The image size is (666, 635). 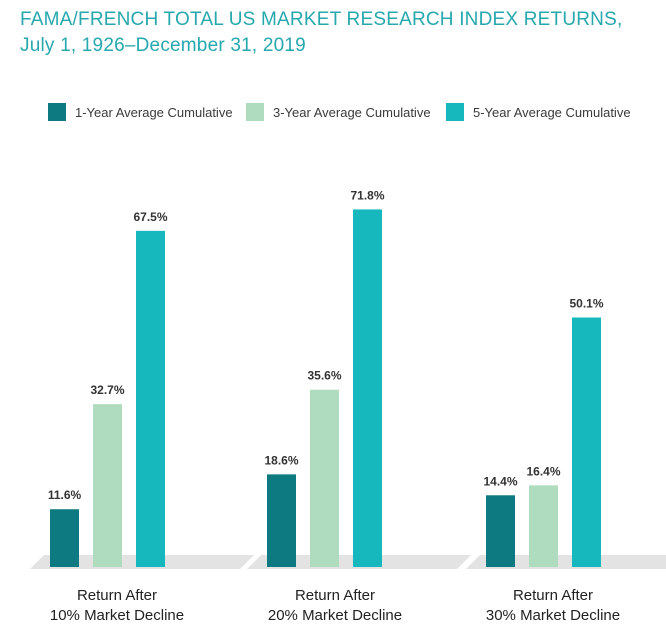 What do you see at coordinates (65, 495) in the screenshot?
I see `value-label-1-1: 11.6%` at bounding box center [65, 495].